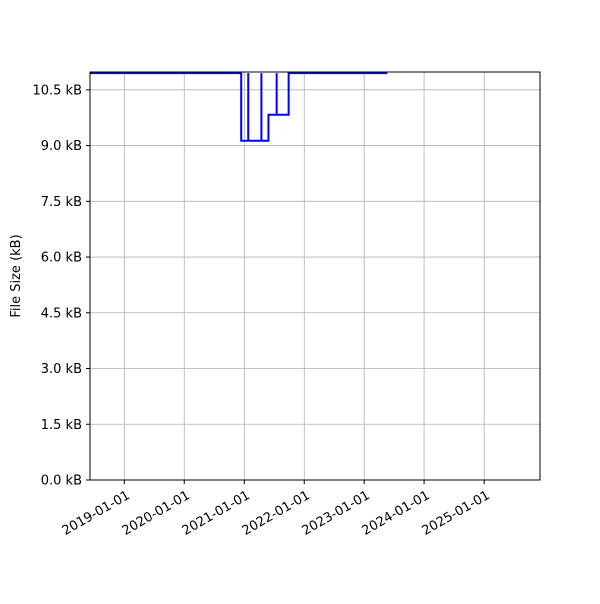  Describe the element at coordinates (57, 90) in the screenshot. I see `y-tick-label: 10.5 kB` at that location.